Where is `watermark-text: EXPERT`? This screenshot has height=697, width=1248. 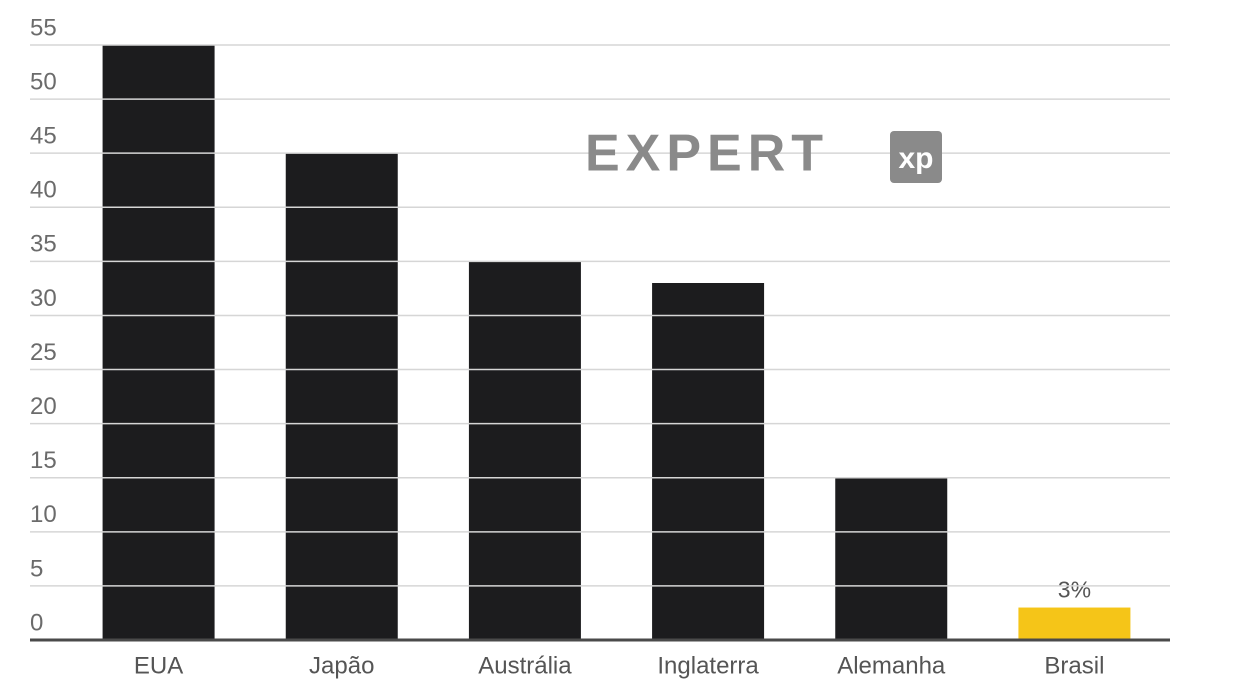
watermark-text: EXPERT is located at coordinates (707, 154).